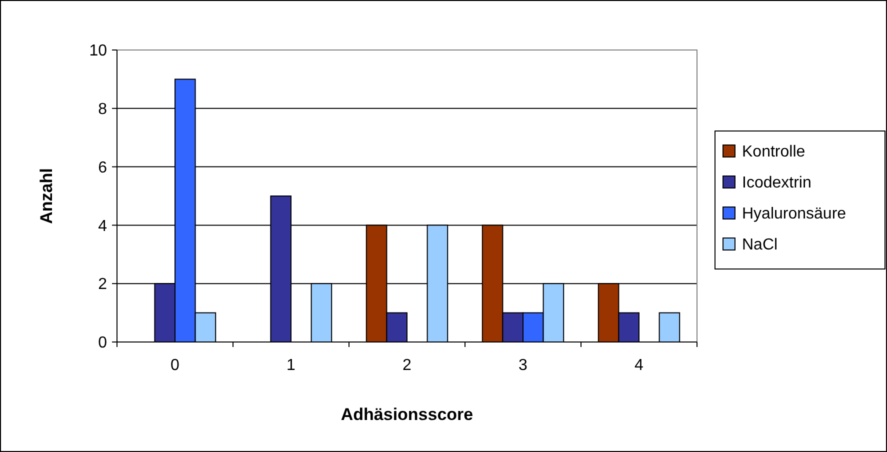 This screenshot has width=887, height=452. Describe the element at coordinates (175, 365) in the screenshot. I see `x-tick-label: 0` at that location.